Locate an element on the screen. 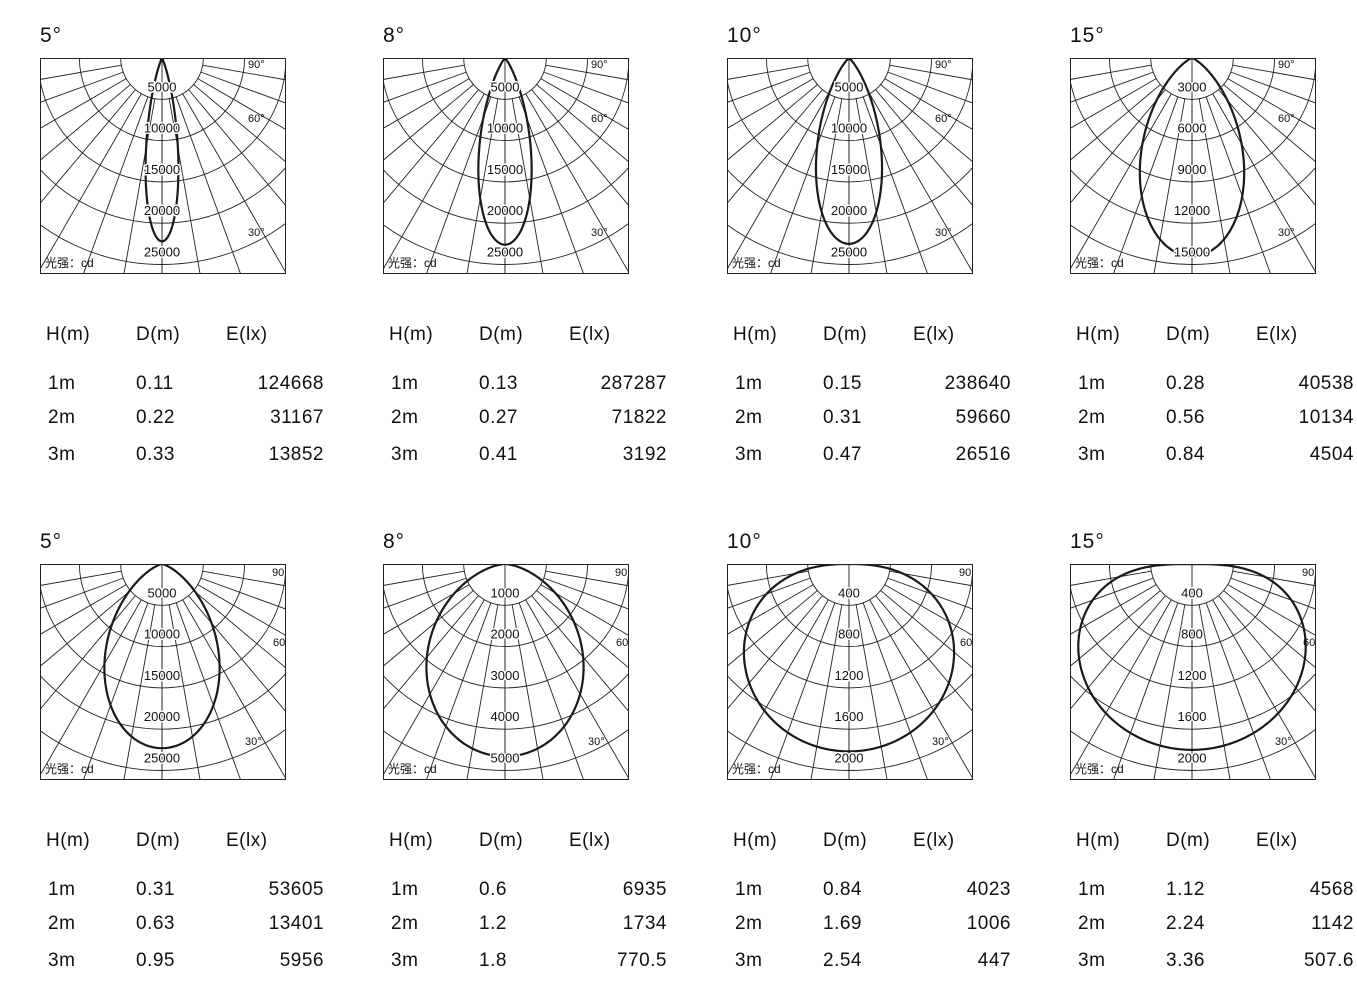 This screenshot has height=989, width=1357. ring-label: 4000 is located at coordinates (505, 716).